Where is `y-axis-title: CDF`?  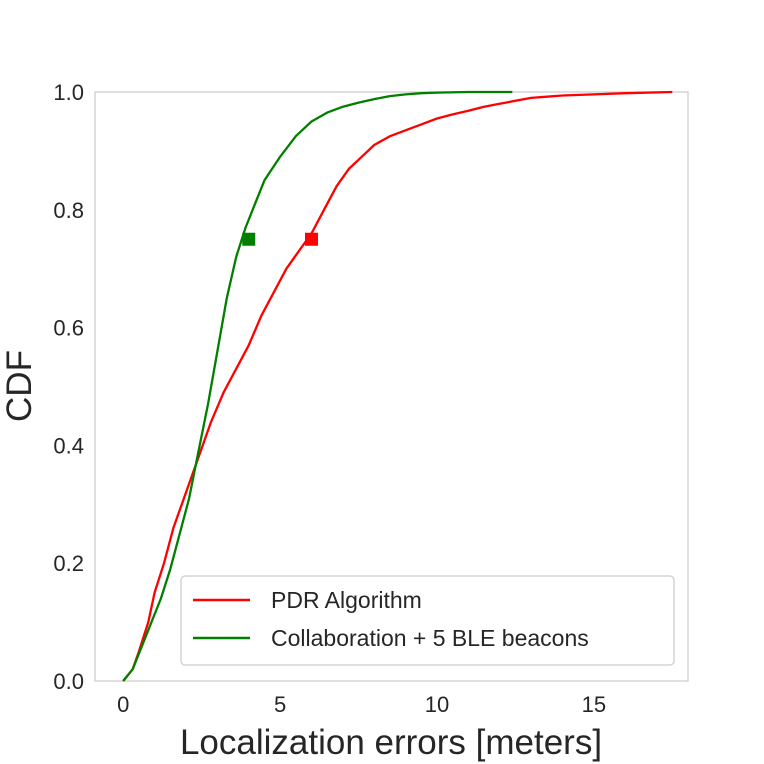
y-axis-title: CDF is located at coordinates (19, 386).